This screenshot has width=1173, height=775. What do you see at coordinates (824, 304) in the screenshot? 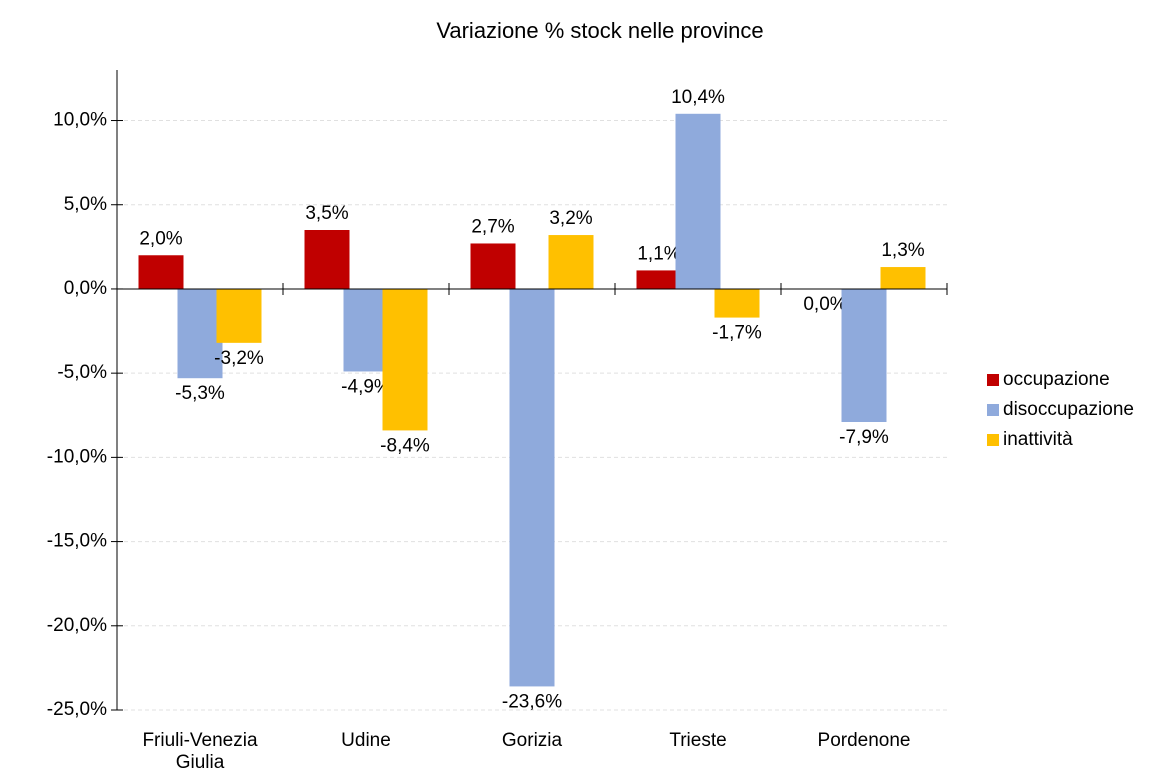
I see `data-label: 0,0%` at bounding box center [824, 304].